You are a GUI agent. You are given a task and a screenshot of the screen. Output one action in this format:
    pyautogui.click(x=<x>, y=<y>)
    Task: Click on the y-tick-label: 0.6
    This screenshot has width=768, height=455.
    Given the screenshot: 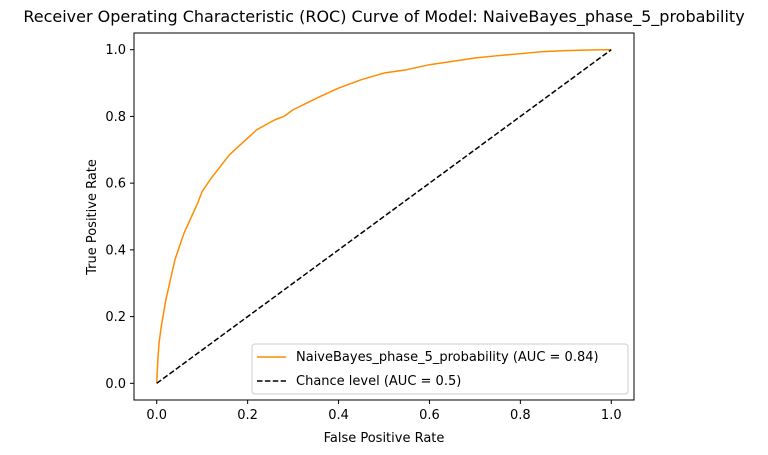 What is the action you would take?
    pyautogui.click(x=115, y=184)
    